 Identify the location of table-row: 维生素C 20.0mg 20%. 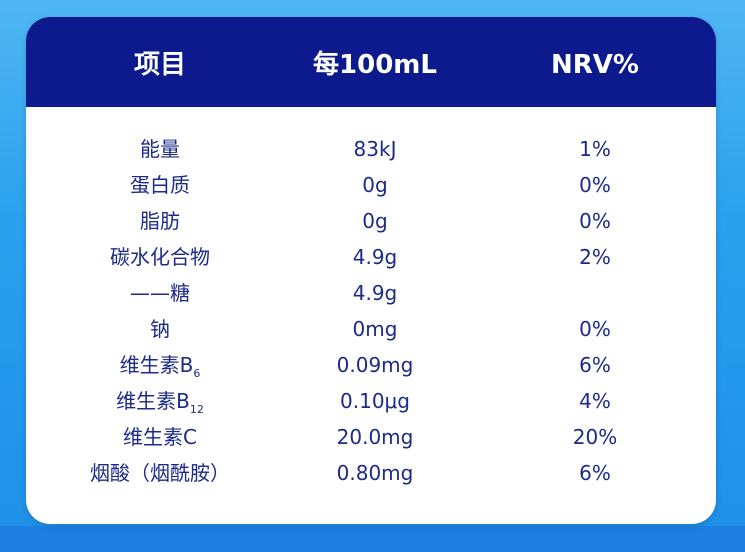
(371, 437).